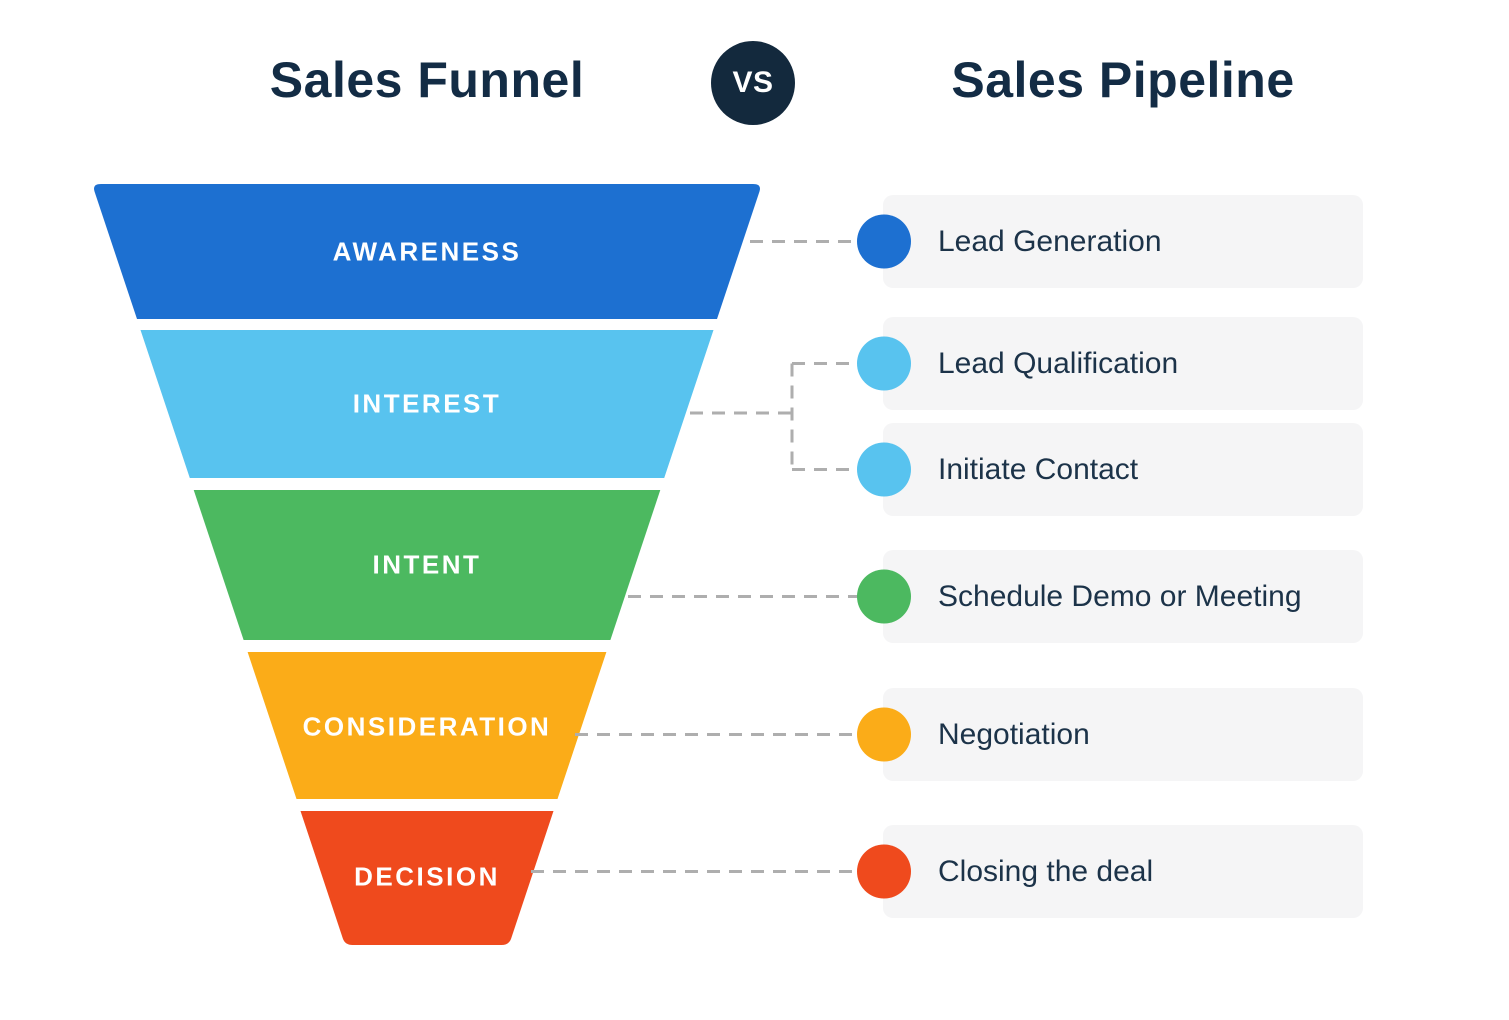 Image resolution: width=1509 pixels, height=1020 pixels. Describe the element at coordinates (1050, 241) in the screenshot. I see `pipeline-card-label: Lead Generation` at that location.